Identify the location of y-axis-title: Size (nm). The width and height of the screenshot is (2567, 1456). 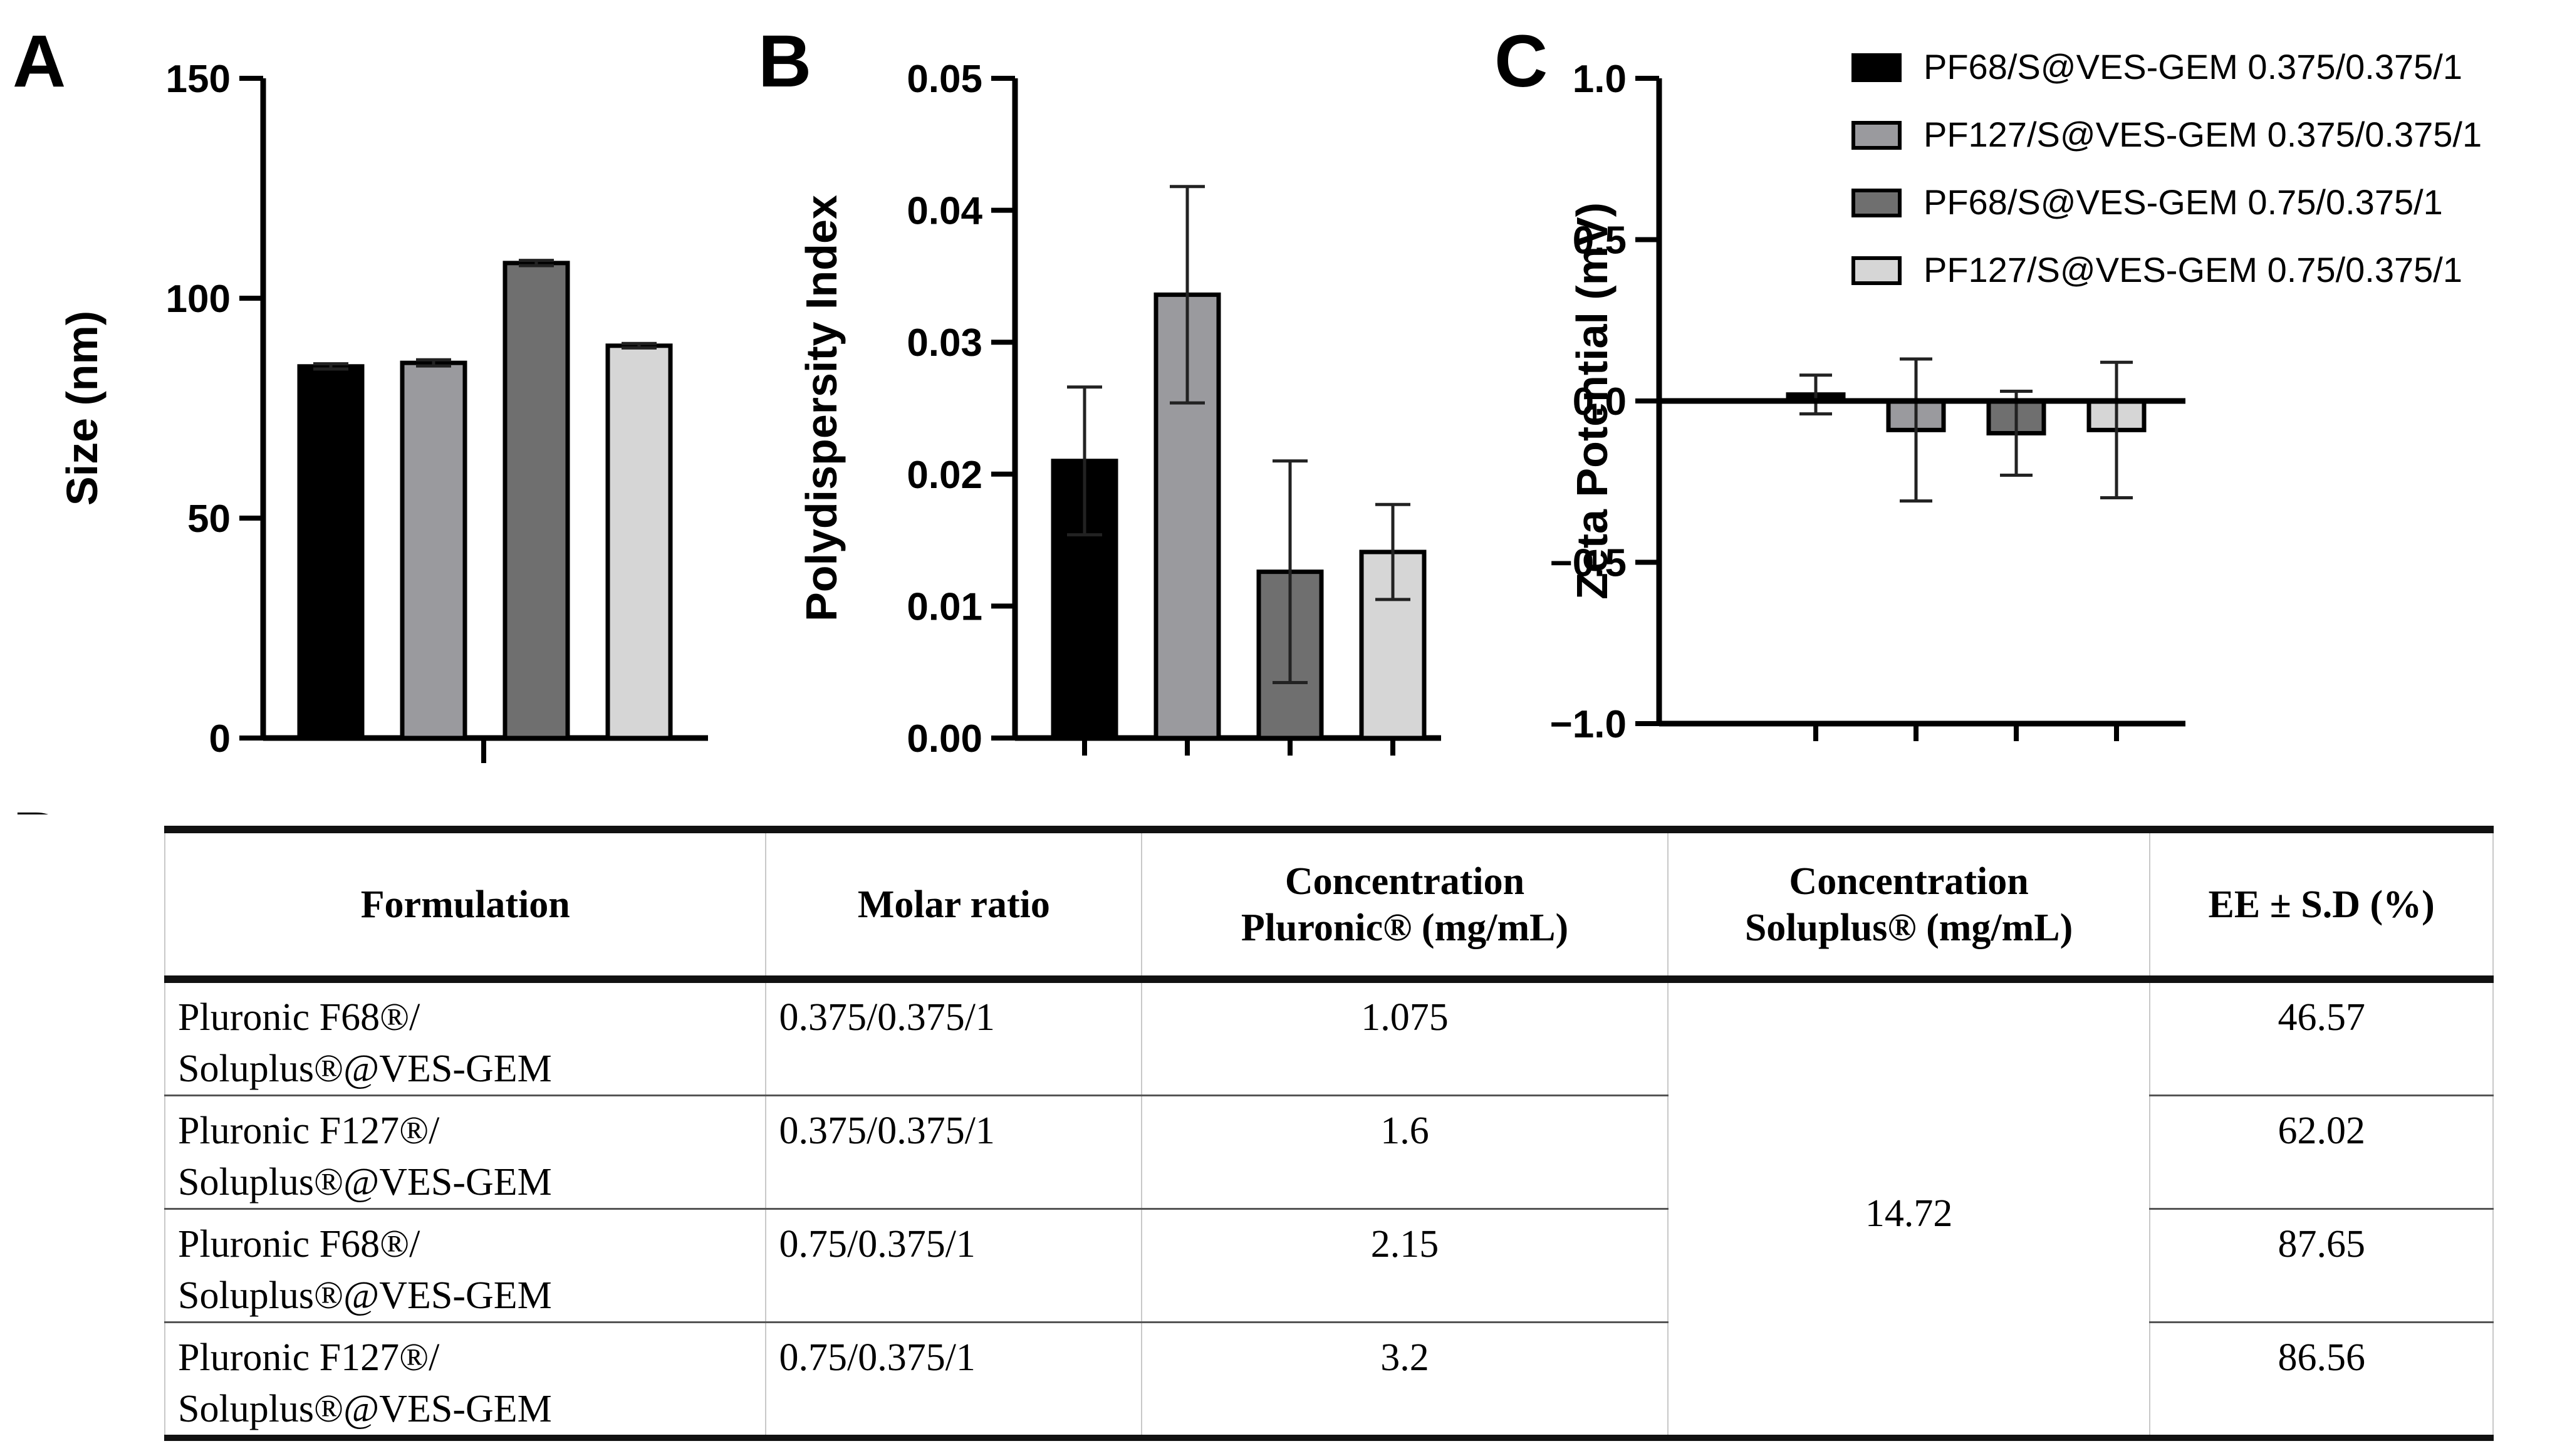
(82, 409).